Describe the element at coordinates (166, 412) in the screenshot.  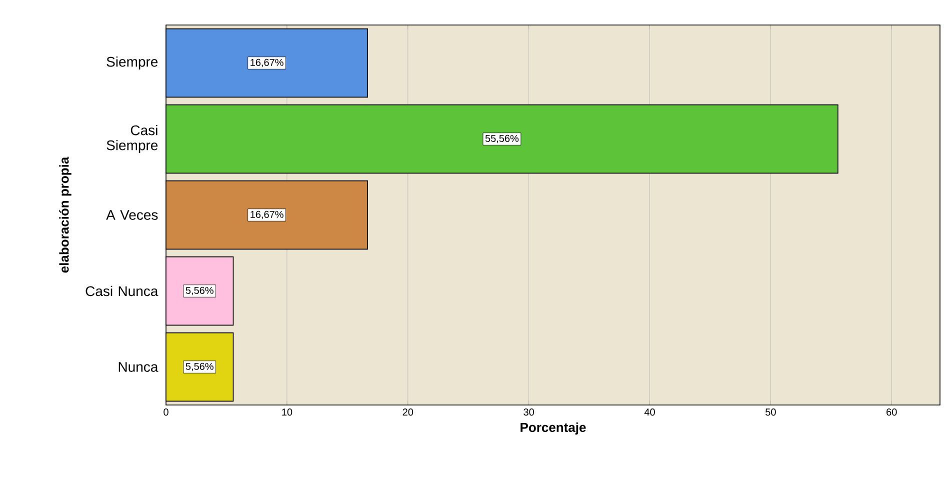
I see `x-tick-label: 0` at that location.